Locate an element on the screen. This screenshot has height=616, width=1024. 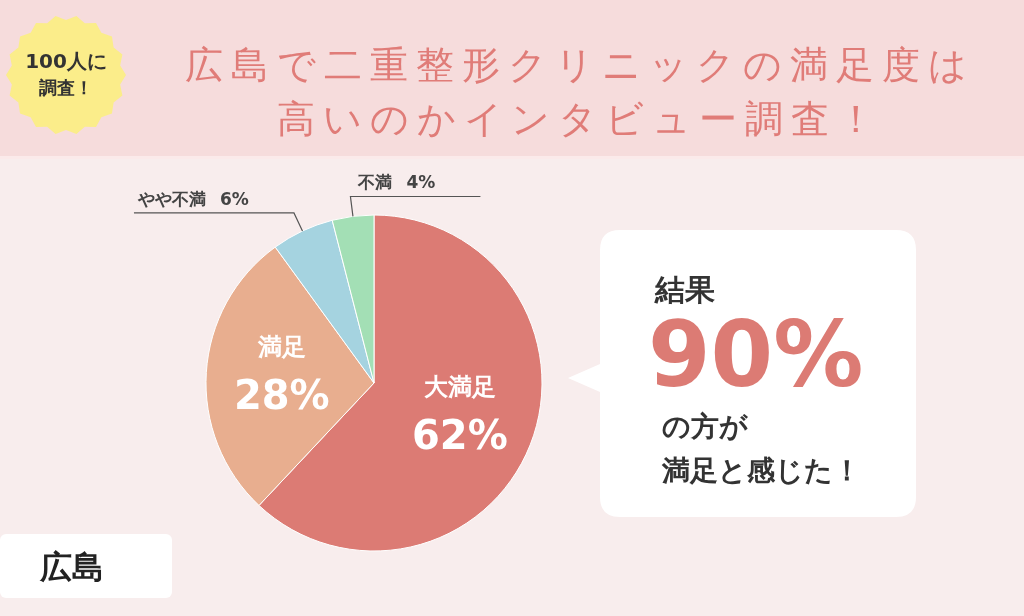
data-label: 62% is located at coordinates (460, 435).